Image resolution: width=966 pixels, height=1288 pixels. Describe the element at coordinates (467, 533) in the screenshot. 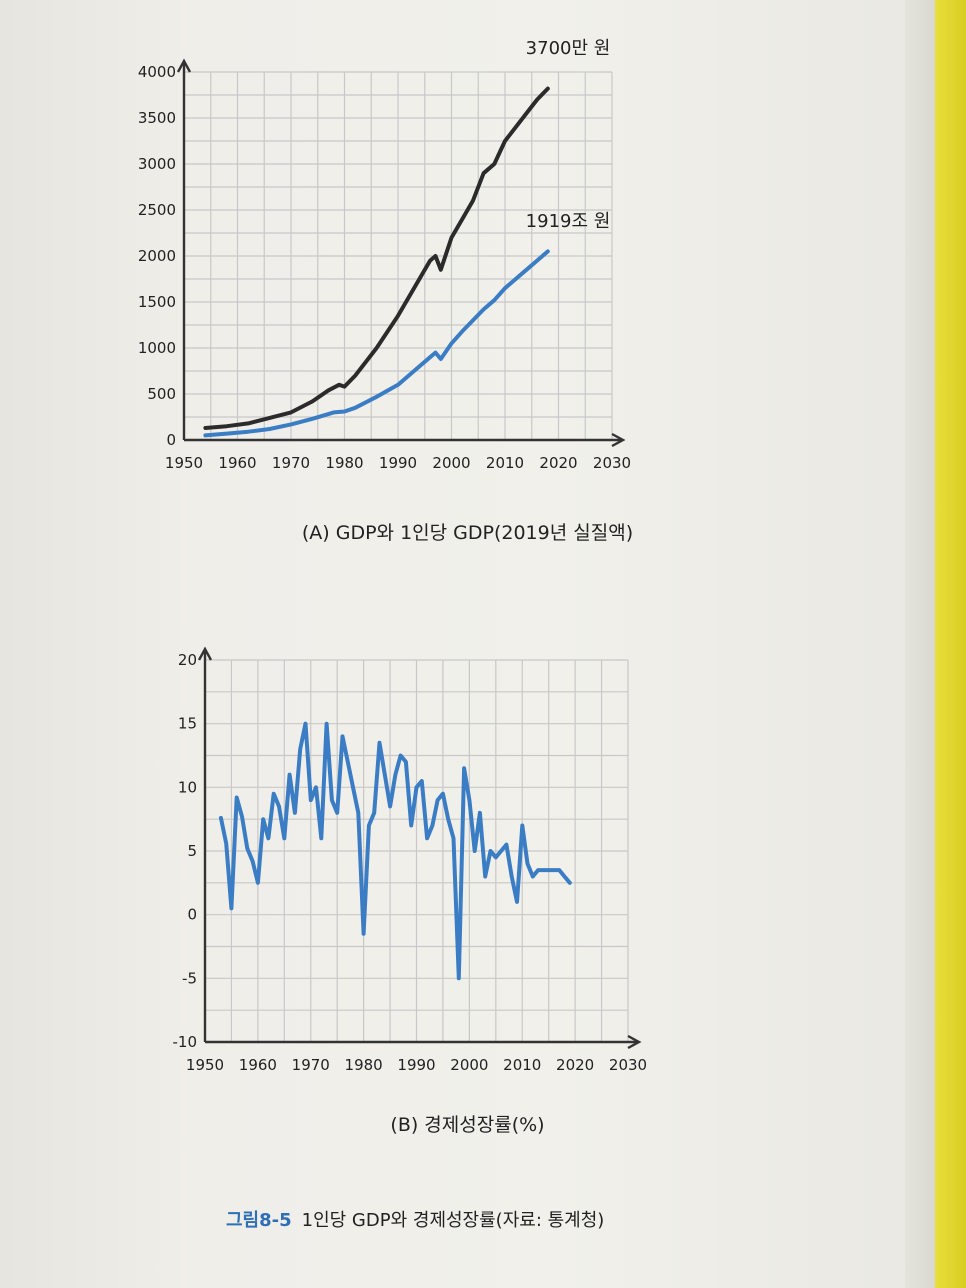

I see `chart-a-caption: (A) GDP와 1인당 GDP(2019년 실질액)` at that location.